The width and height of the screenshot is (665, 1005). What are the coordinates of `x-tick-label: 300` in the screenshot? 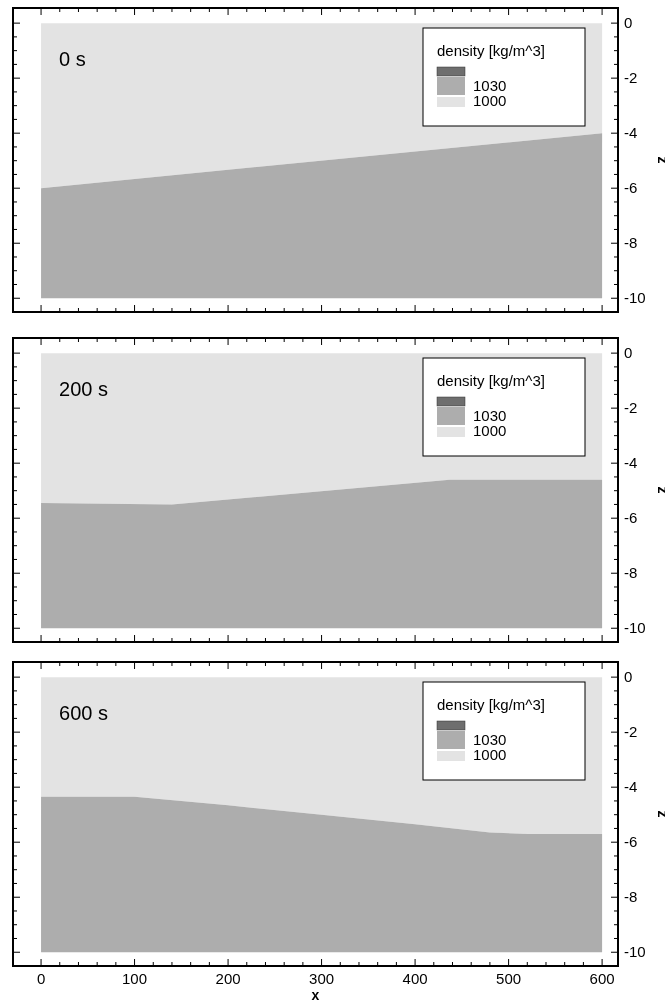 It's located at (322, 978).